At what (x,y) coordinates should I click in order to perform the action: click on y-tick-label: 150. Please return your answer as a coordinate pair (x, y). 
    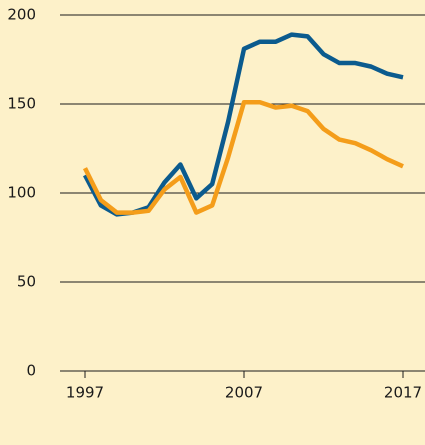
    Looking at the image, I should click on (21, 104).